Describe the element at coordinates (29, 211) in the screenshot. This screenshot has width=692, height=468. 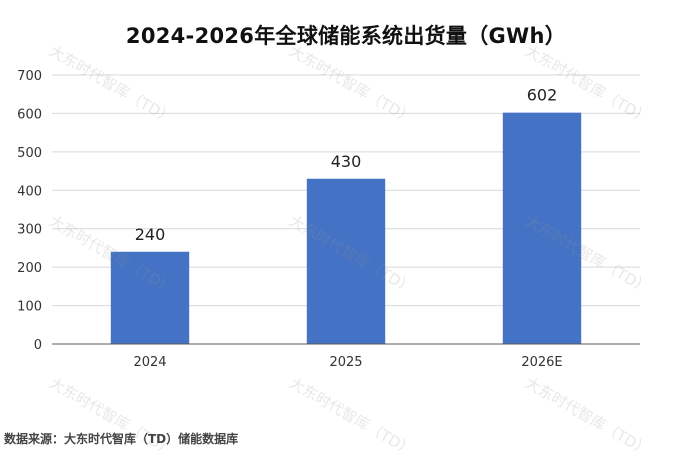
I see `y-axis-ticks: 0 100 200 300 400 500 600 700` at that location.